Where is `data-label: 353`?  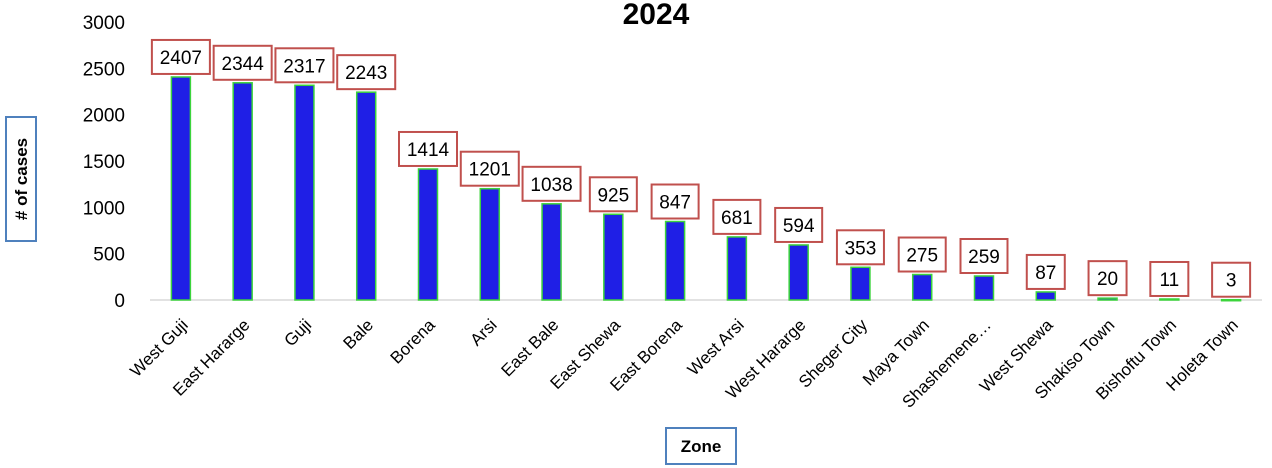 data-label: 353 is located at coordinates (860, 247).